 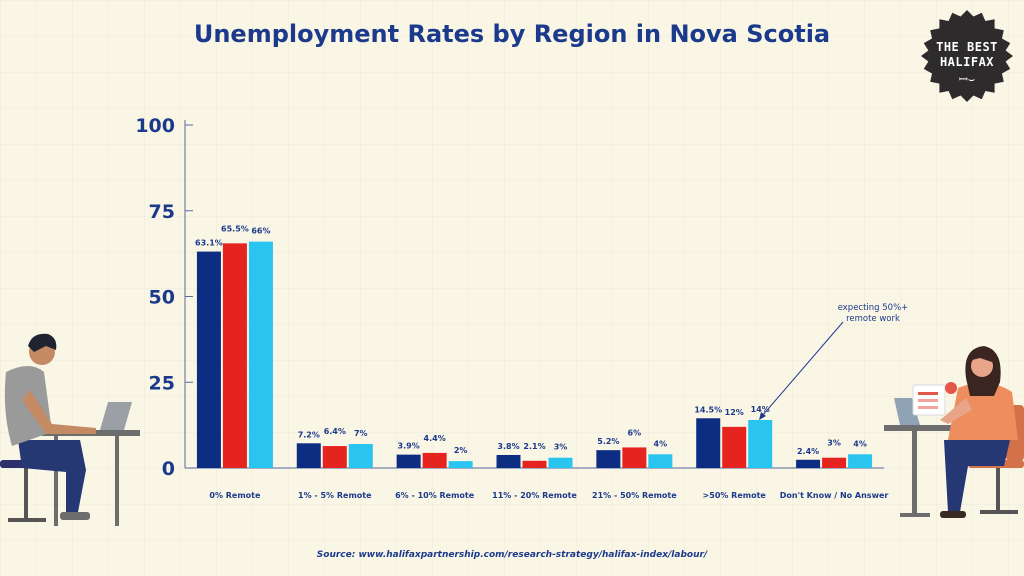 I want to click on x-category-label: 21% - 50% Remote, so click(x=634, y=495).